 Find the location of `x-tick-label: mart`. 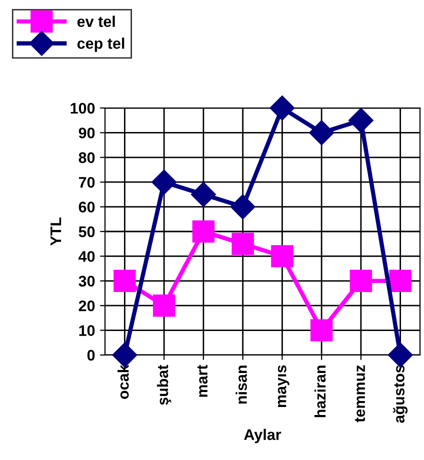

x-tick-label: mart is located at coordinates (202, 380).